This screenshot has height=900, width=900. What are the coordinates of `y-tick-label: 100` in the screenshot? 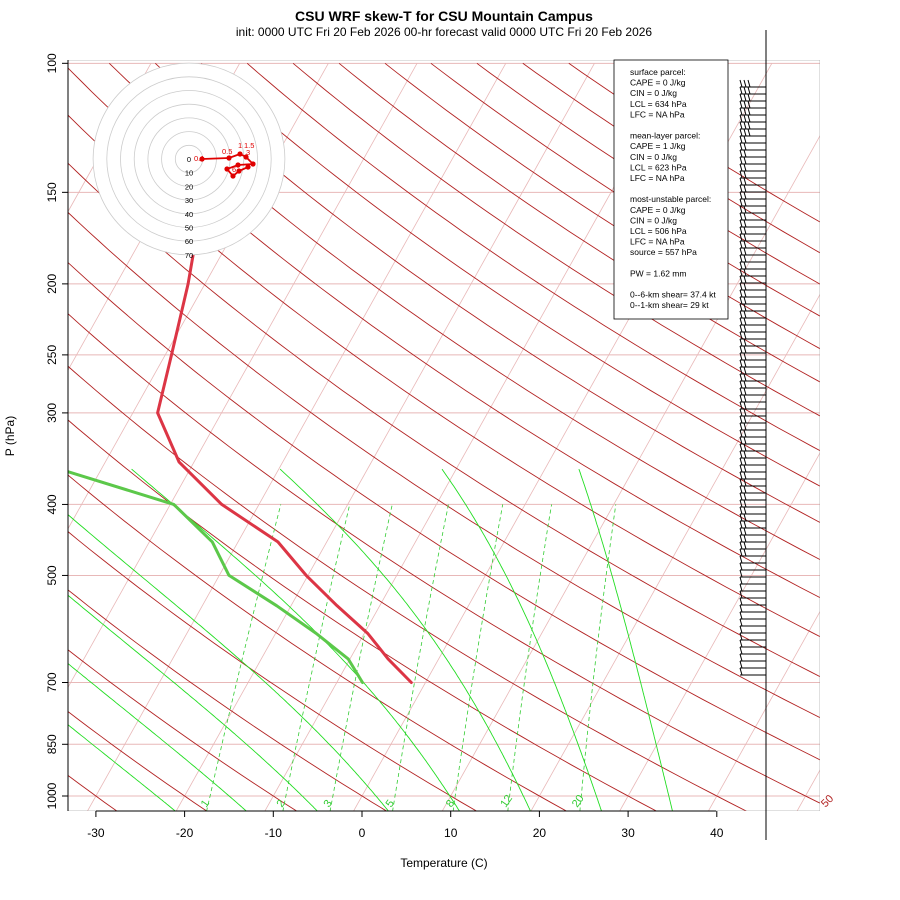 It's located at (52, 63).